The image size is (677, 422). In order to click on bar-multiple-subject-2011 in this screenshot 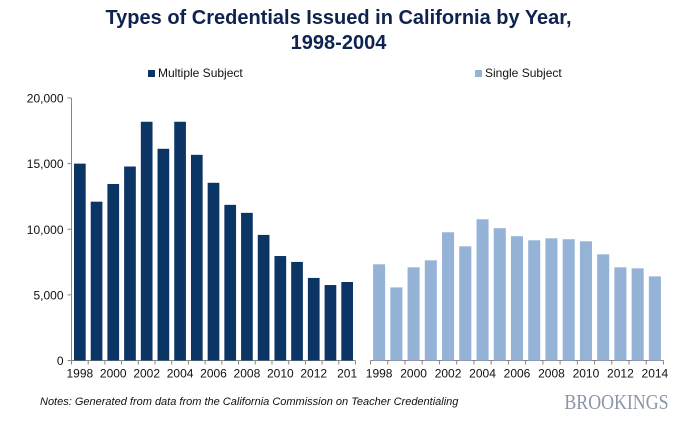, I will do `click(297, 311)`.